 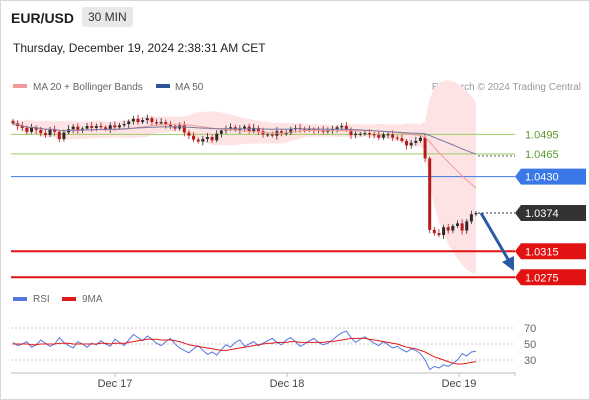 What do you see at coordinates (107, 17) in the screenshot?
I see `timeframe-badge: 30 MIN` at bounding box center [107, 17].